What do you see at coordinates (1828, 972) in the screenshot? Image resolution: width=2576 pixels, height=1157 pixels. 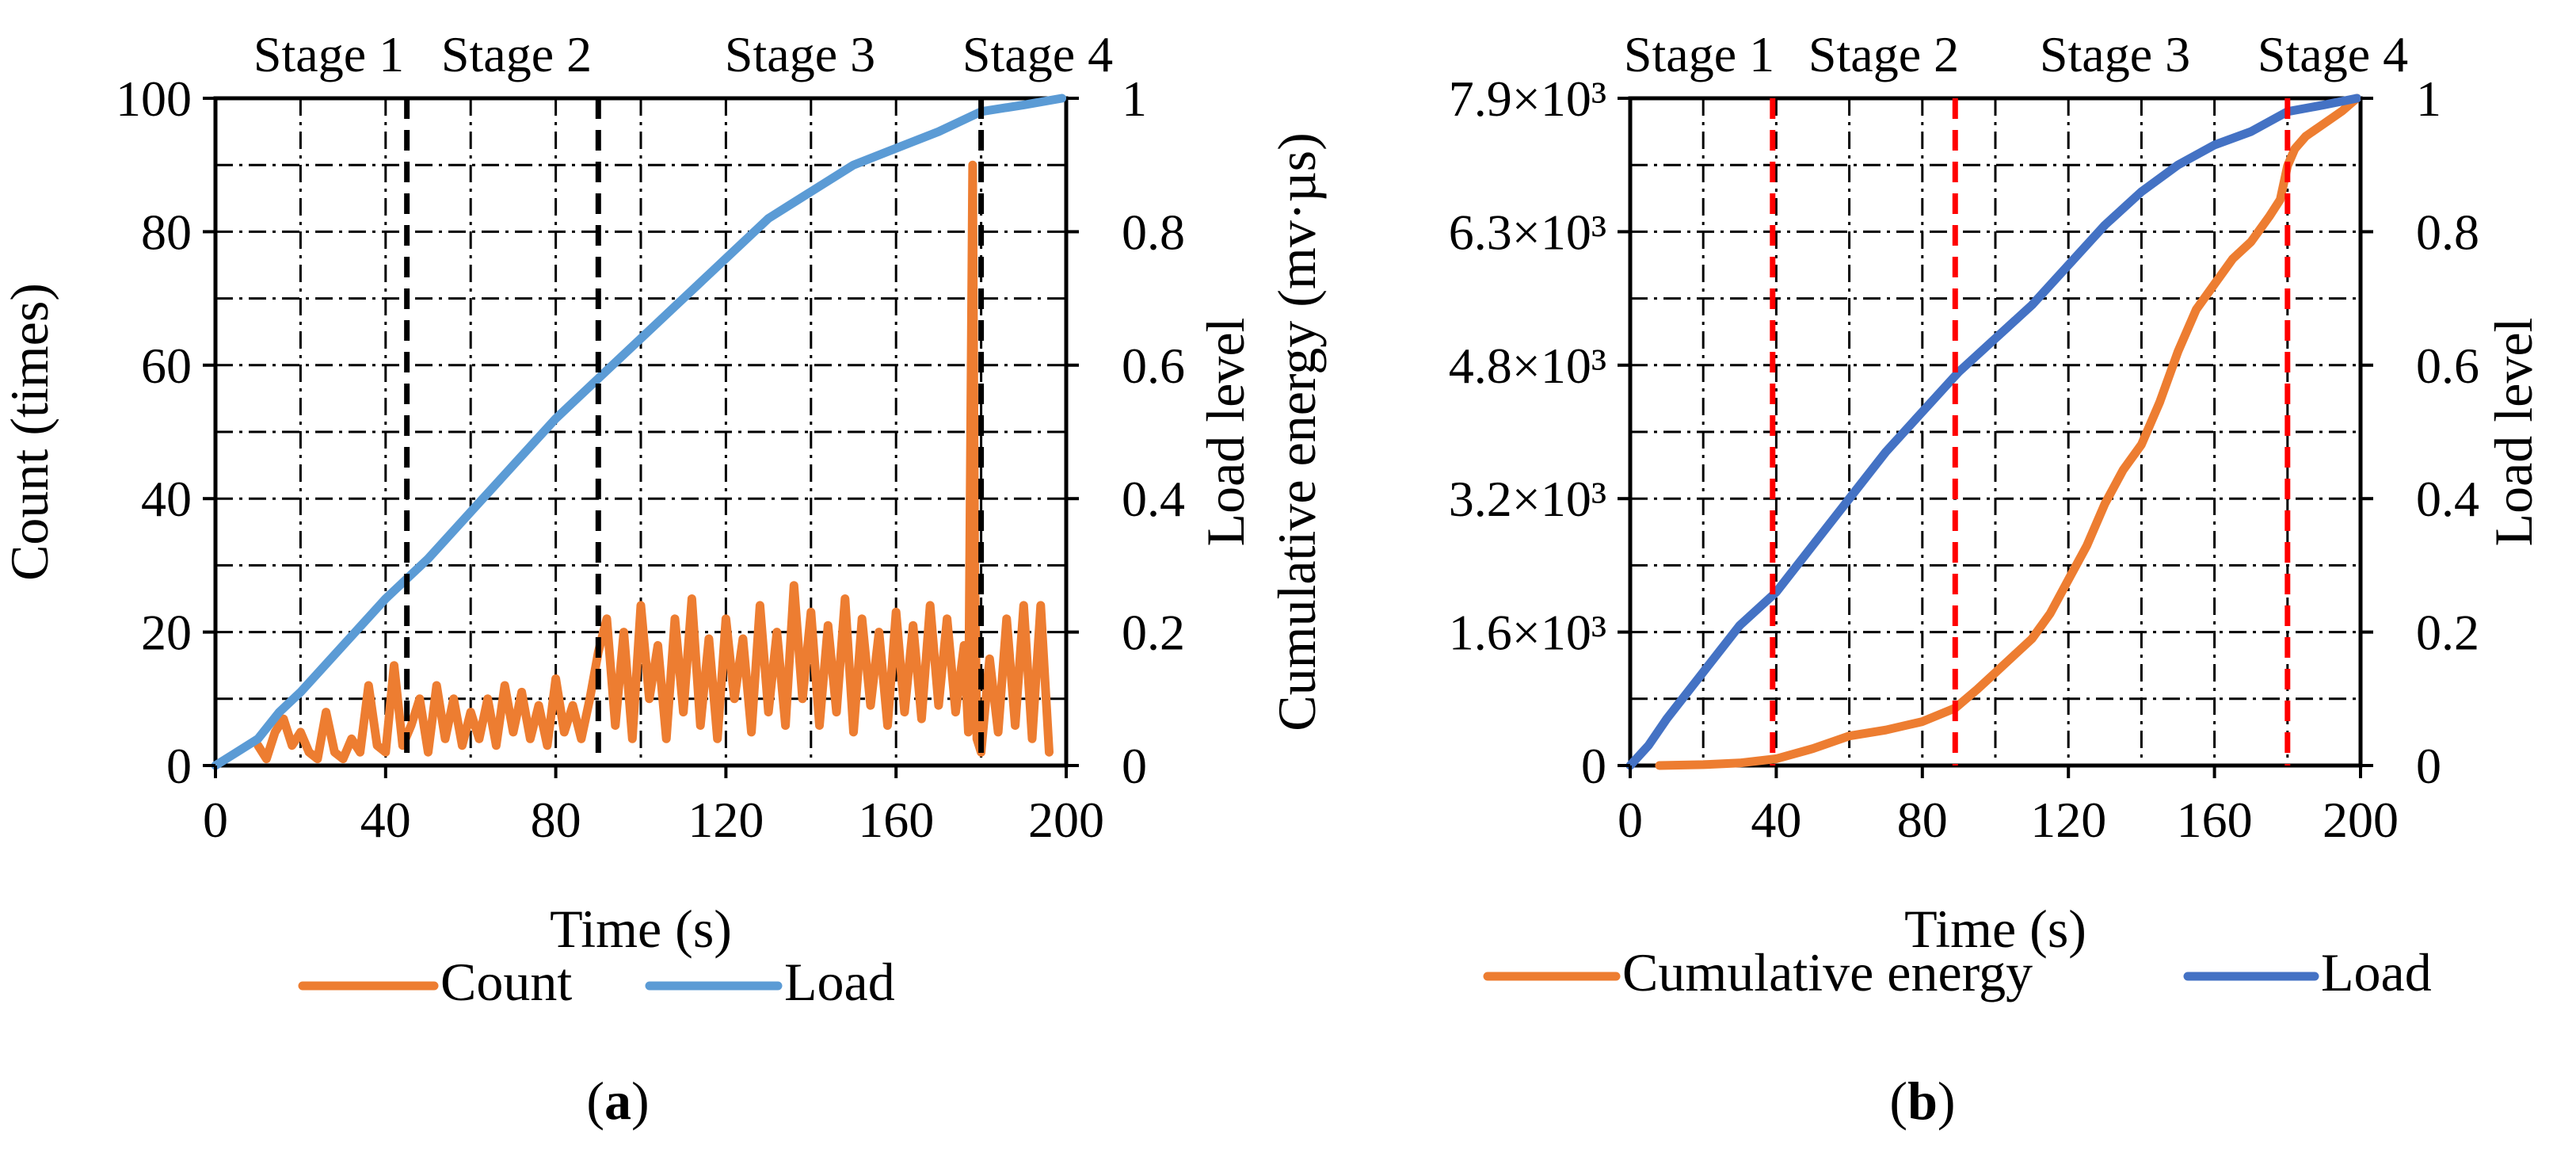 I see `legend-label: Cumulative energy` at bounding box center [1828, 972].